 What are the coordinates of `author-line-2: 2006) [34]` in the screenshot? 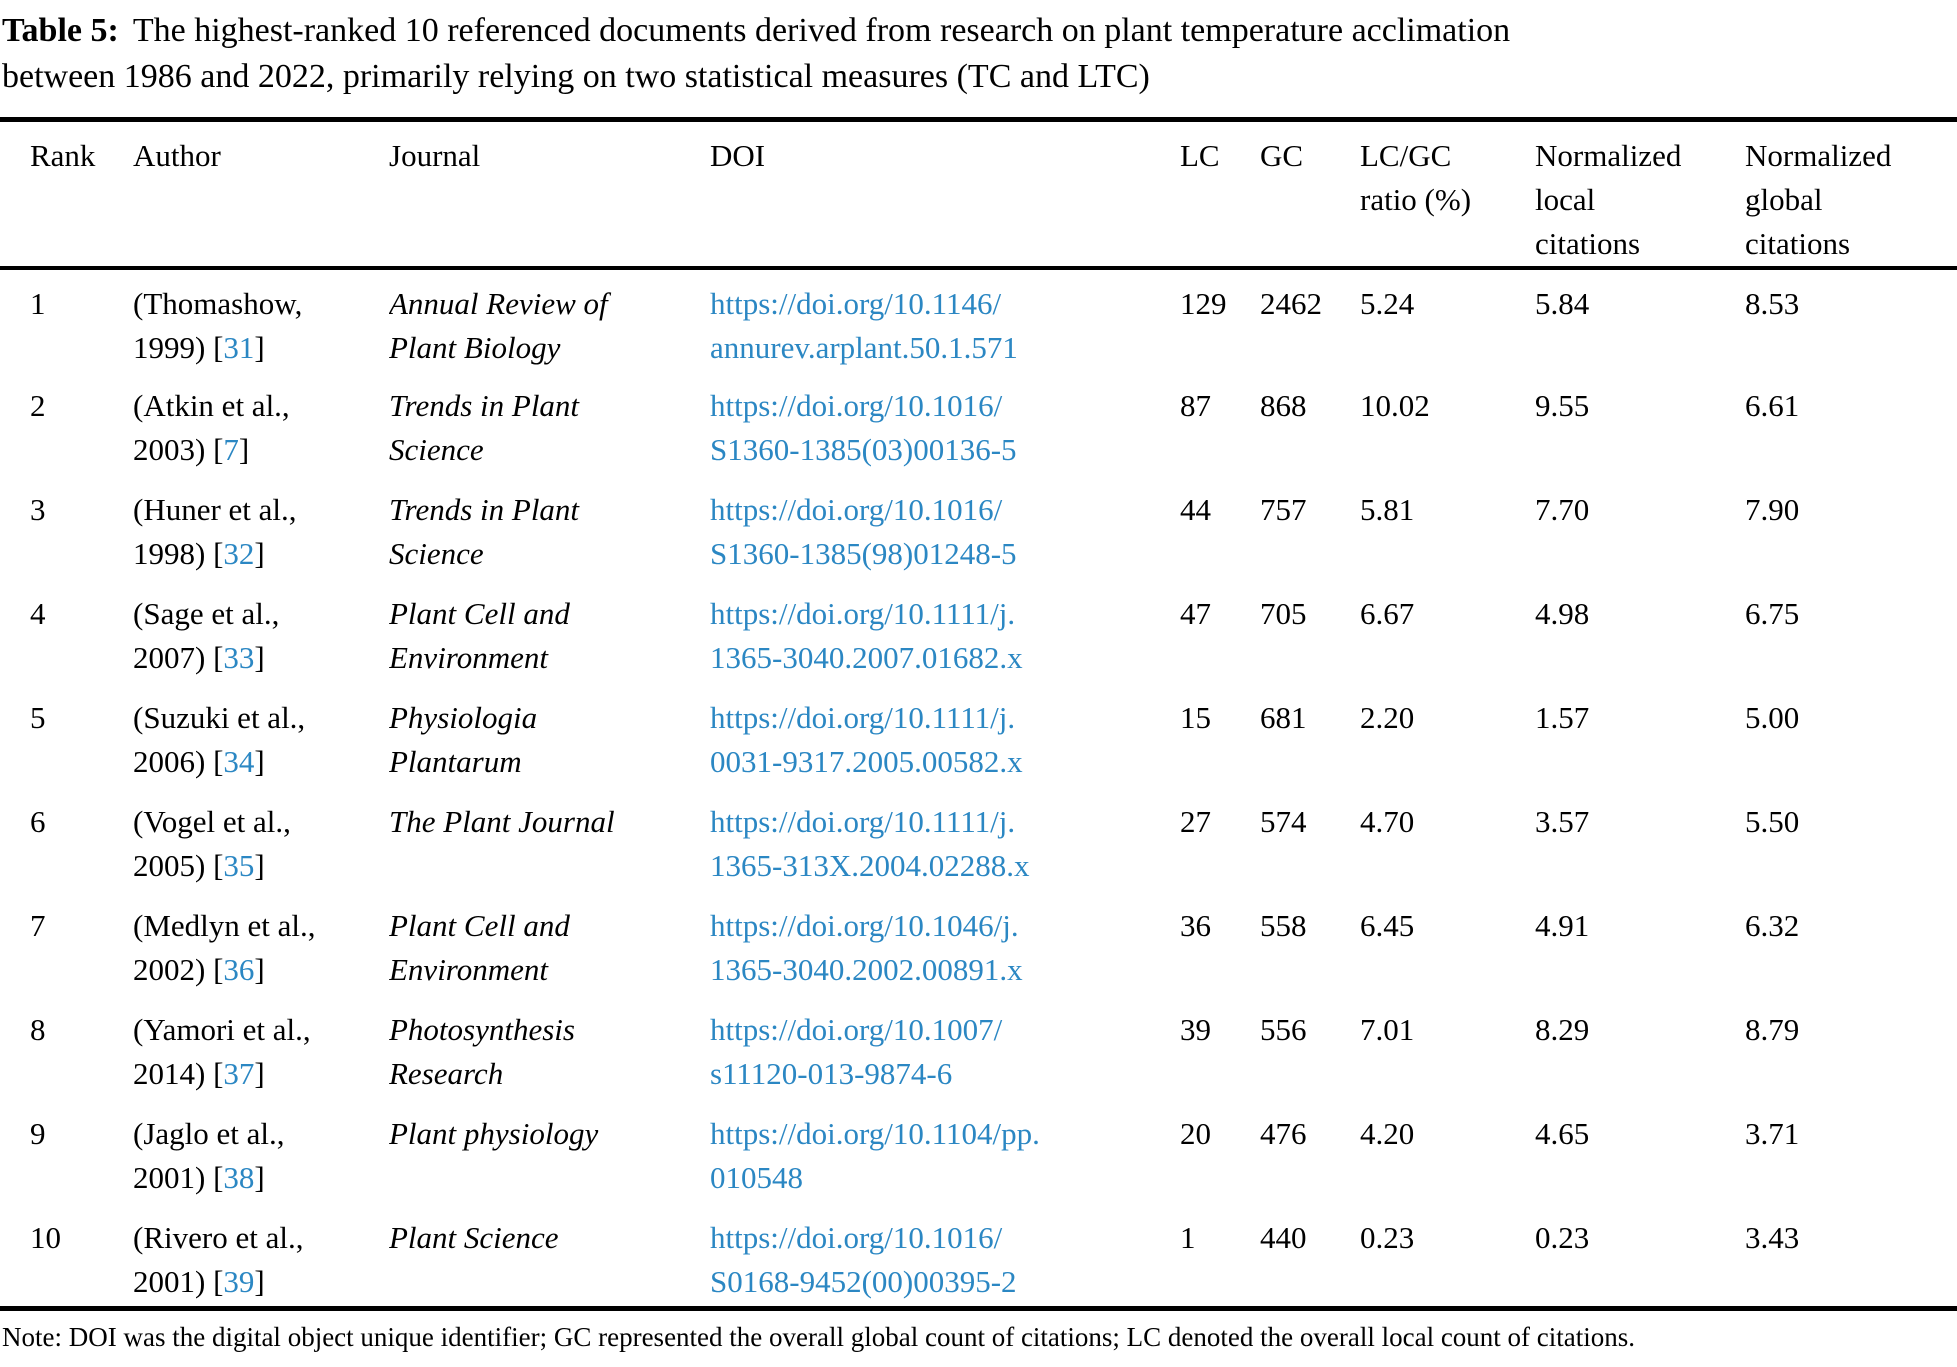 It's located at (199, 761).